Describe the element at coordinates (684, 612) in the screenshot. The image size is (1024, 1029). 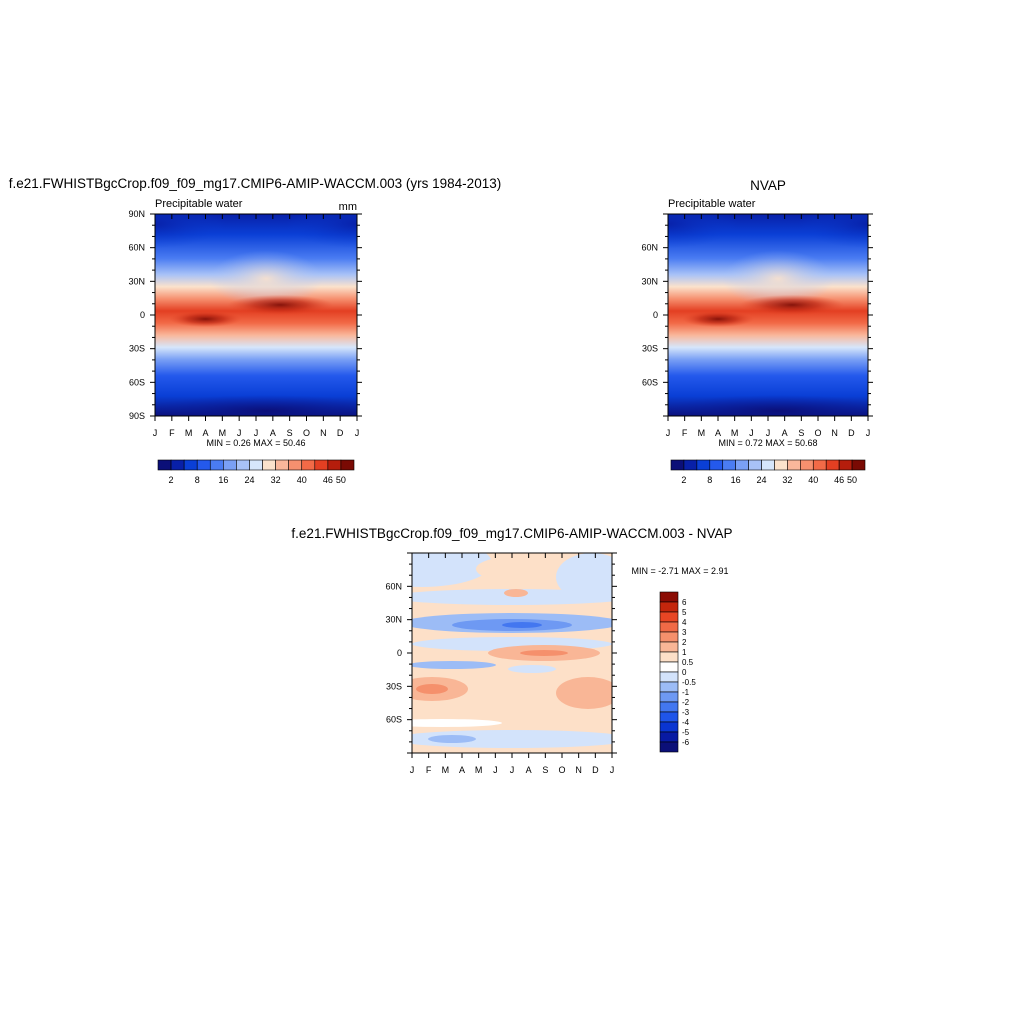
I see `colorbar-3-label: 5` at that location.